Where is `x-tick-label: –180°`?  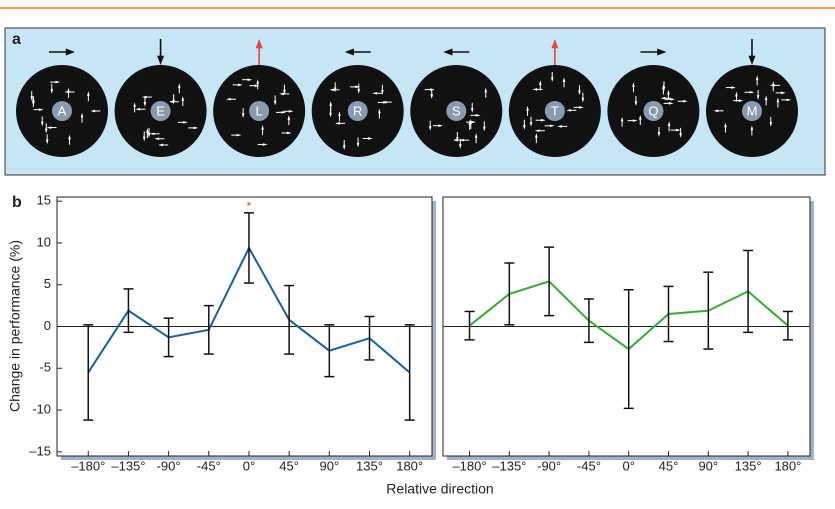
x-tick-label: –180° is located at coordinates (88, 465).